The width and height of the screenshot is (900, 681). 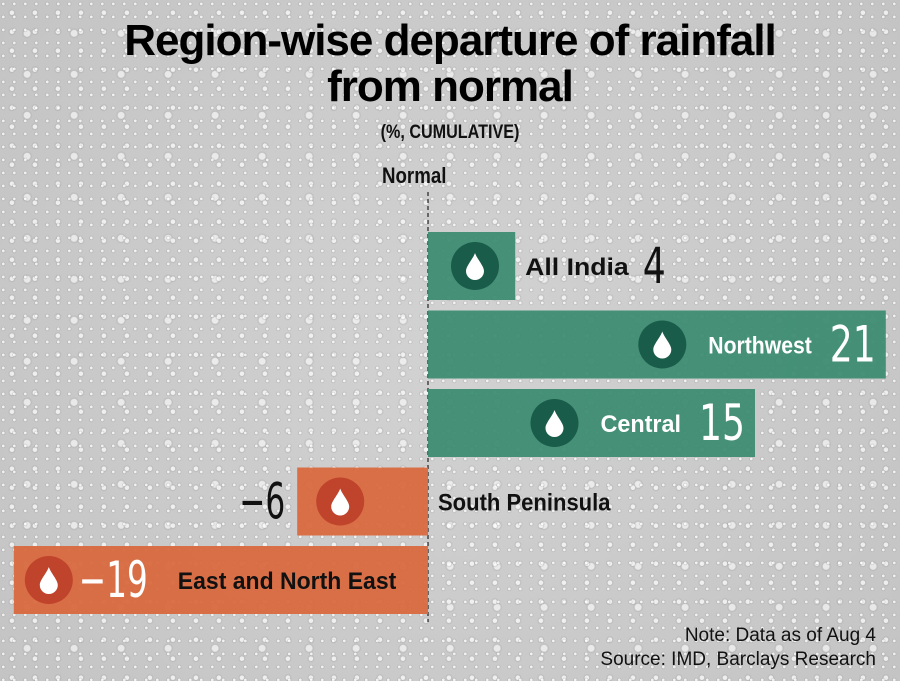 What do you see at coordinates (641, 424) in the screenshot?
I see `bar-label-central: Central` at bounding box center [641, 424].